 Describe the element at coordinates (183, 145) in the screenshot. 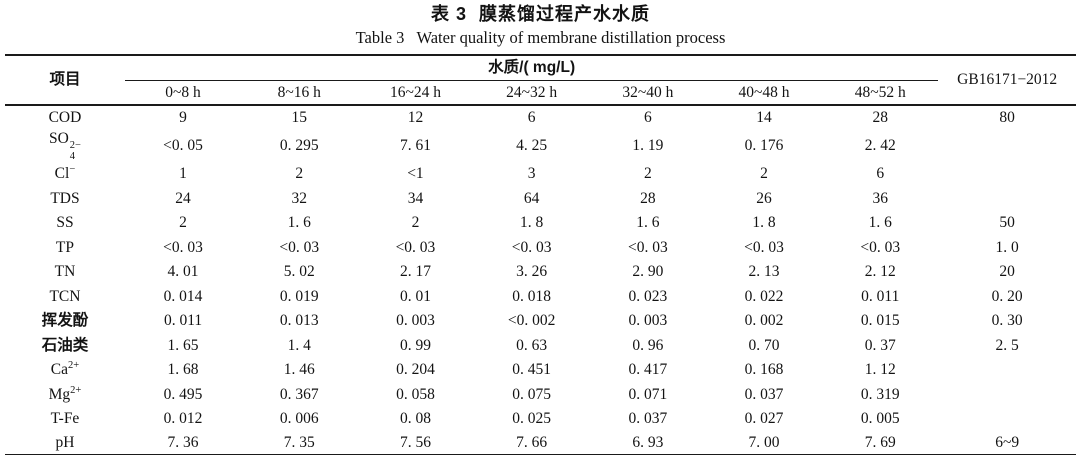

I see `value-cell: <0. 05` at that location.